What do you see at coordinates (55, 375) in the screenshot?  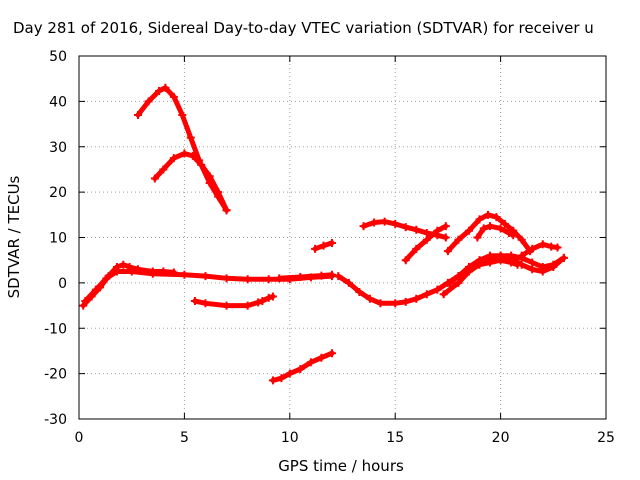 I see `y-tick-label: -20` at bounding box center [55, 375].